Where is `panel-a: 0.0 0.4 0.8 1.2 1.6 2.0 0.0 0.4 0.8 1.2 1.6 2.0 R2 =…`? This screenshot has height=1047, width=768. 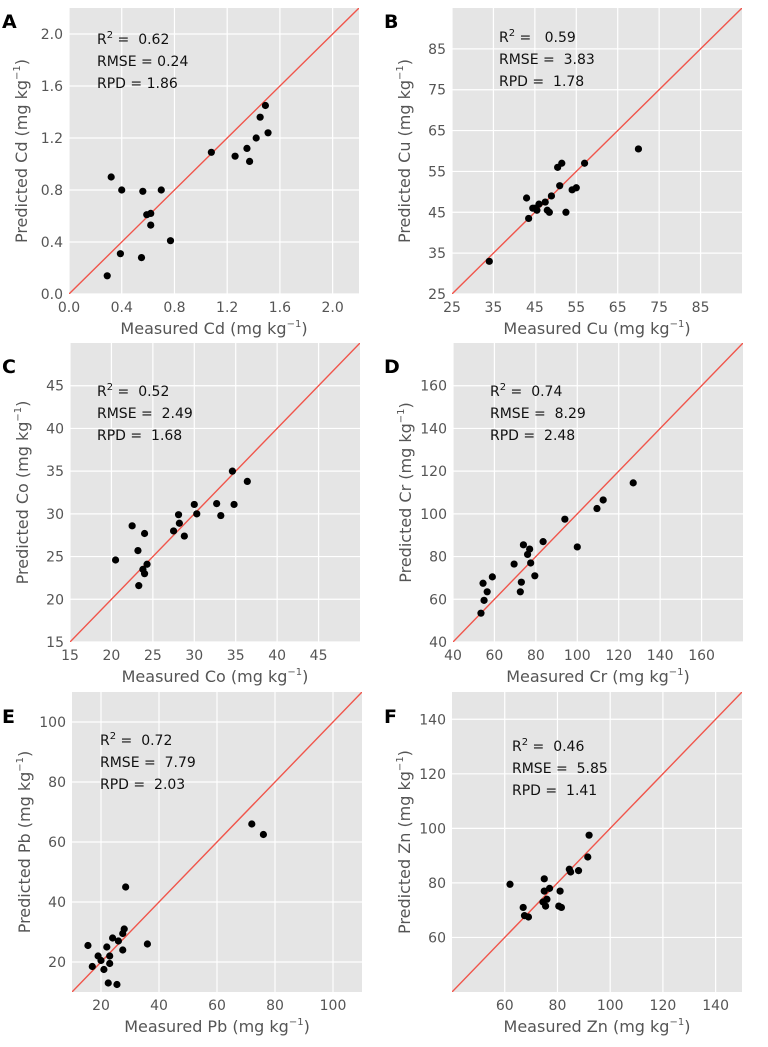 panel-a: 0.0 0.4 0.8 1.2 1.6 2.0 0.0 0.4 0.8 1.2 1.6 2.0 R2 =… is located at coordinates (180, 173).